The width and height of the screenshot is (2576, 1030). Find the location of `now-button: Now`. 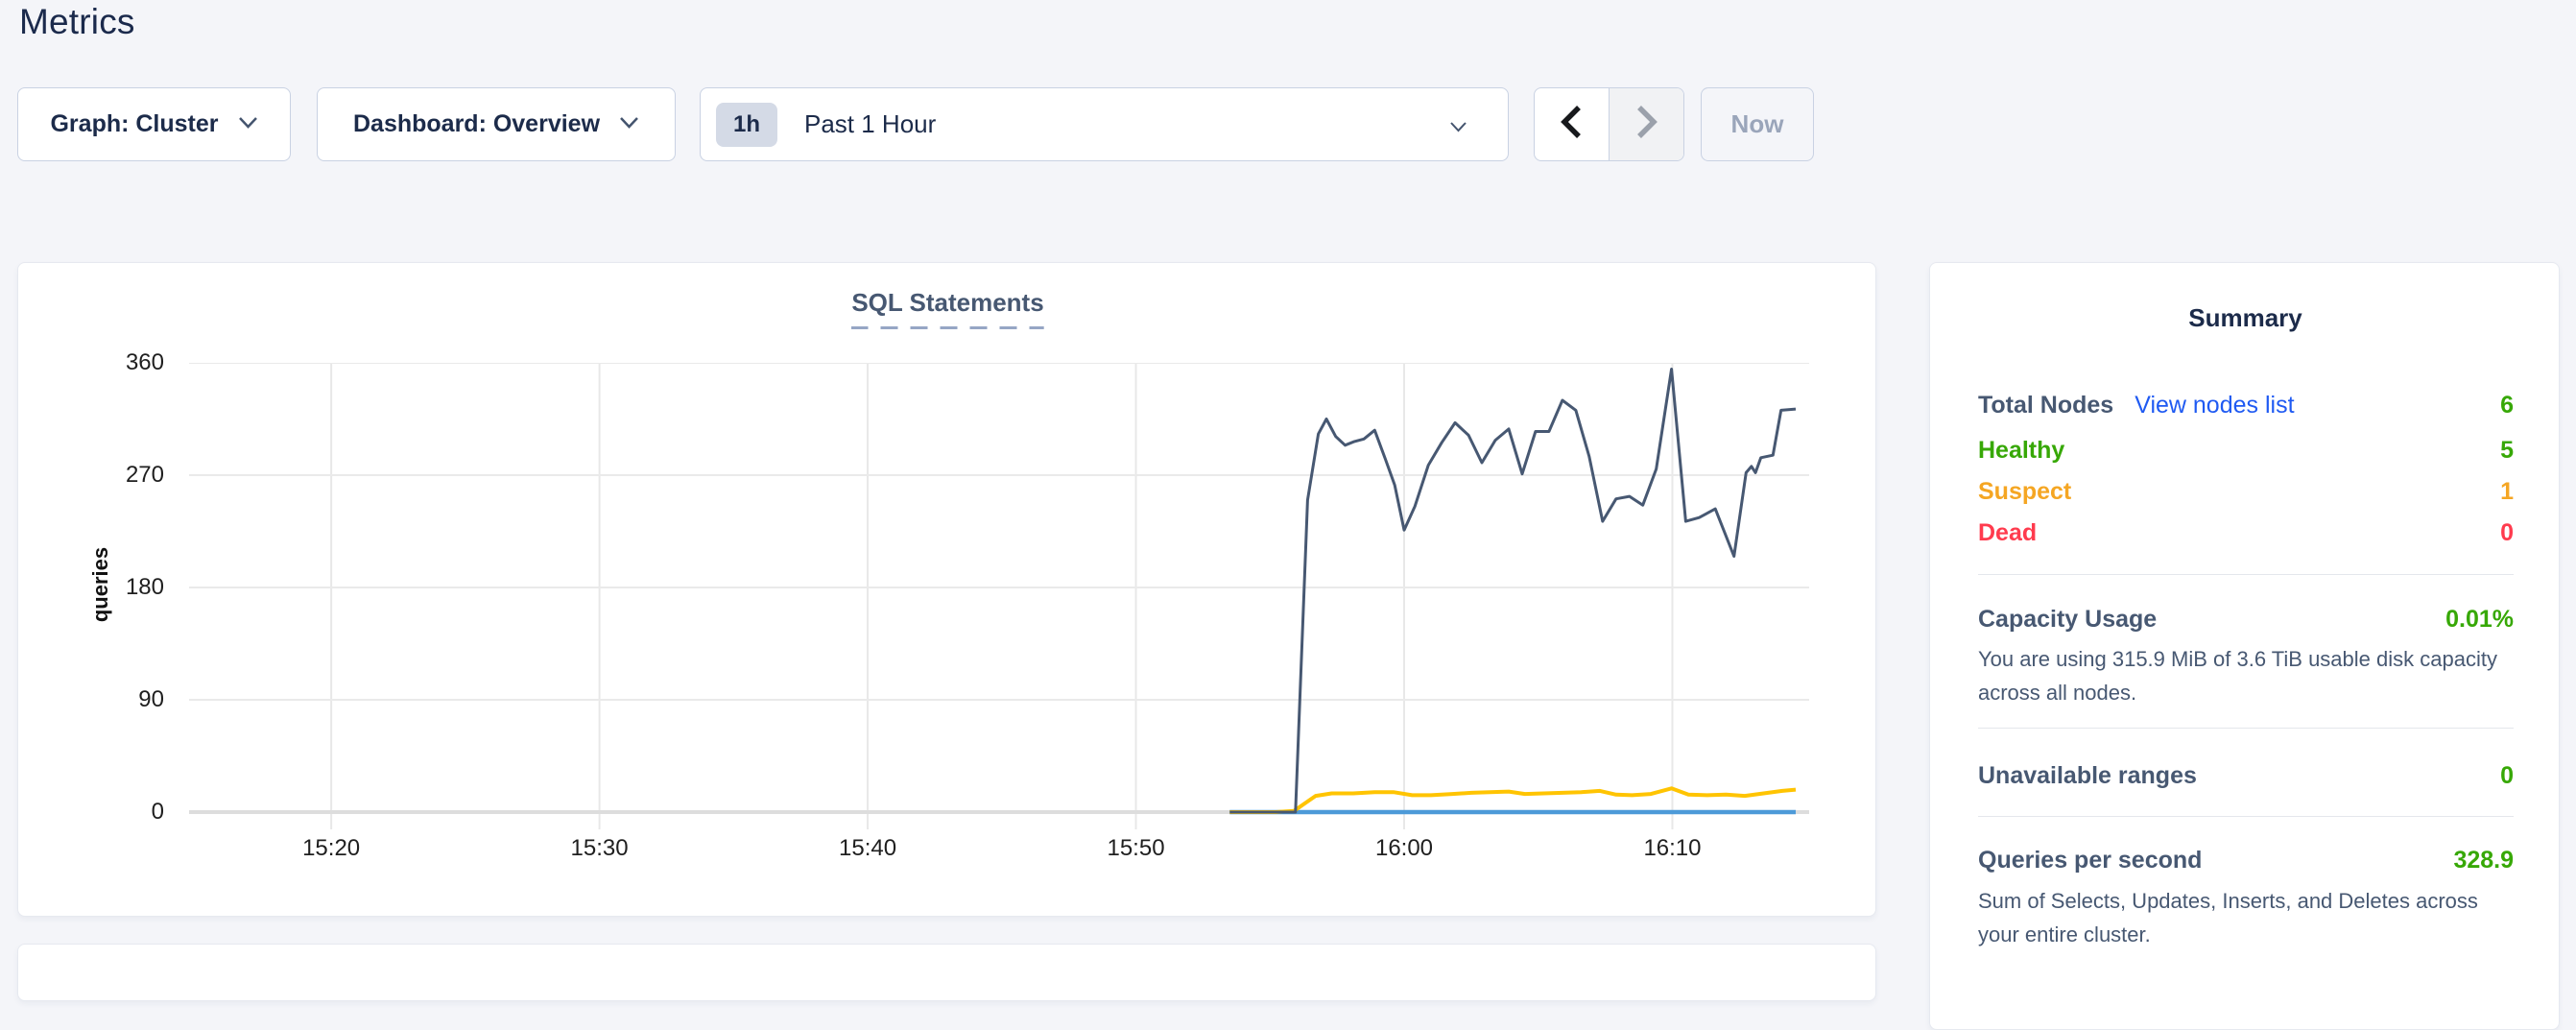

now-button: Now is located at coordinates (1757, 124).